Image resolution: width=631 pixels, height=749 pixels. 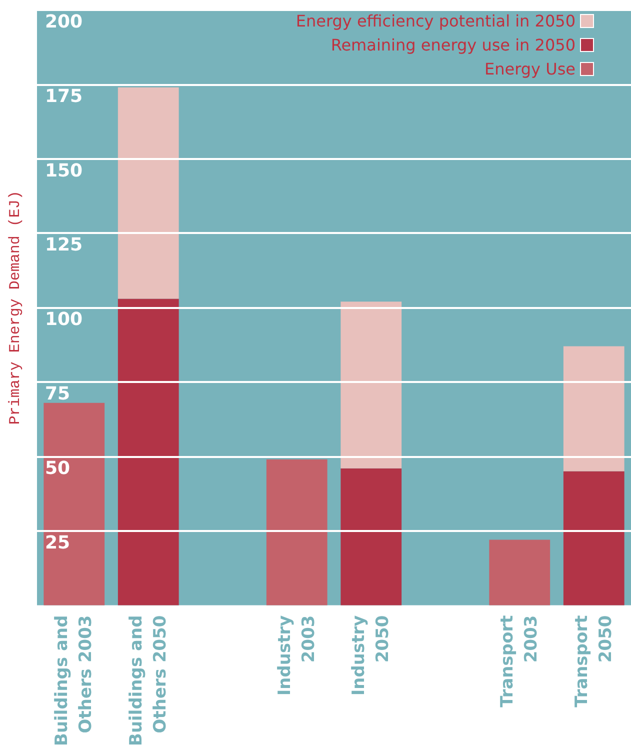 I want to click on y-tick-label: 175, so click(x=64, y=96).